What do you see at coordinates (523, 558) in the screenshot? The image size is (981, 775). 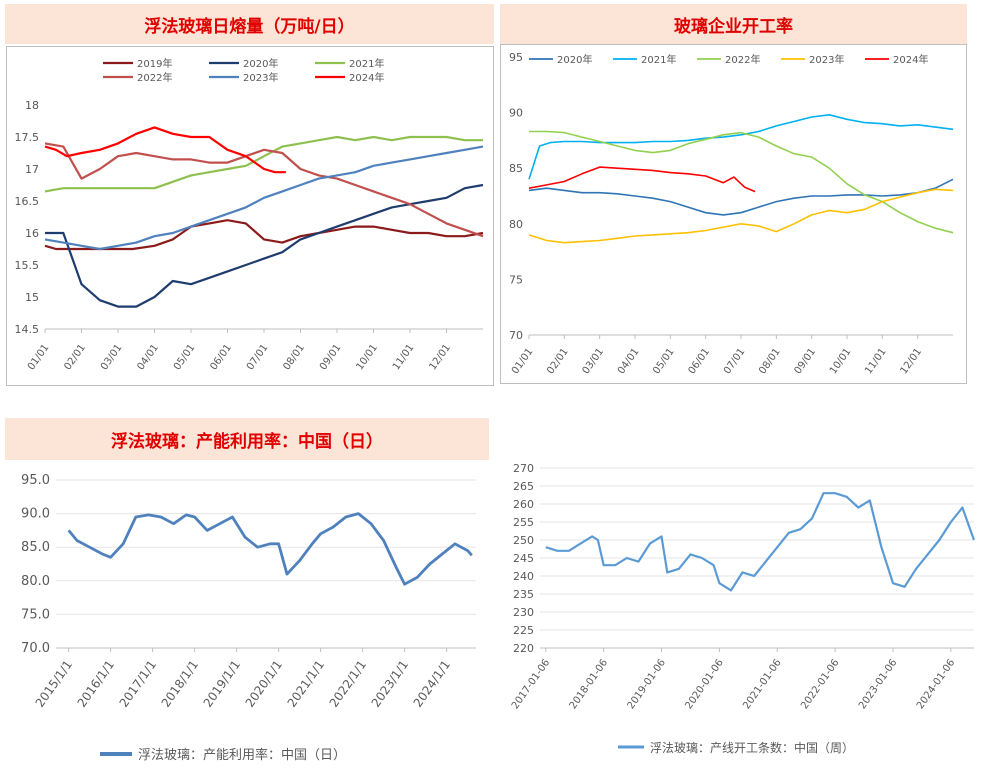 I see `y-tick-label: 245` at bounding box center [523, 558].